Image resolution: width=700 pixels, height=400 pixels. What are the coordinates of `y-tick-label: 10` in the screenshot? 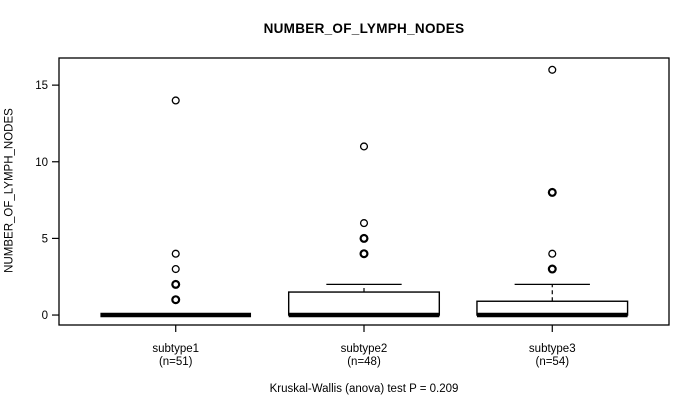 It's located at (41, 163).